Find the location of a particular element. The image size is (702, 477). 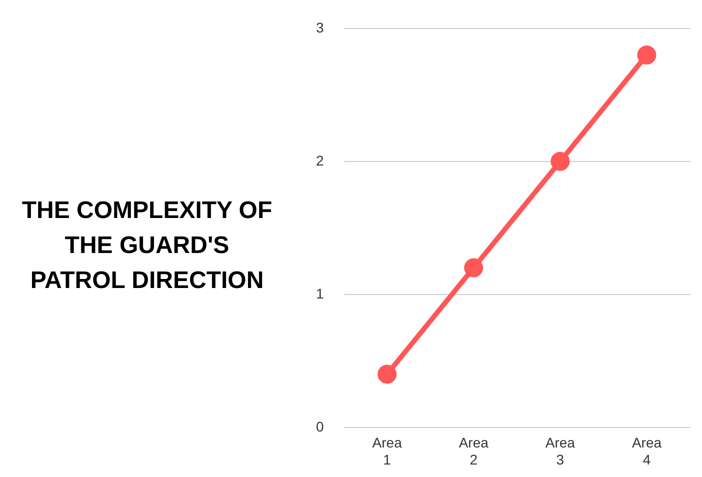

x-tick-label: Area 4 is located at coordinates (647, 451).